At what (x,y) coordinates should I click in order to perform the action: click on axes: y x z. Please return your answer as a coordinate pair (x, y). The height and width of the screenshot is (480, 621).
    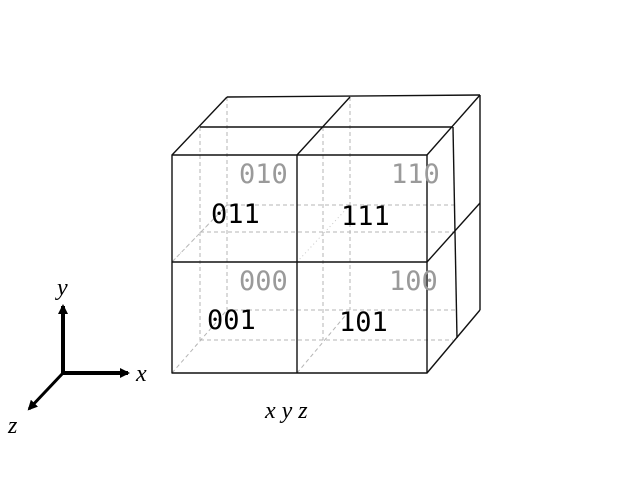
    Looking at the image, I should click on (77, 357).